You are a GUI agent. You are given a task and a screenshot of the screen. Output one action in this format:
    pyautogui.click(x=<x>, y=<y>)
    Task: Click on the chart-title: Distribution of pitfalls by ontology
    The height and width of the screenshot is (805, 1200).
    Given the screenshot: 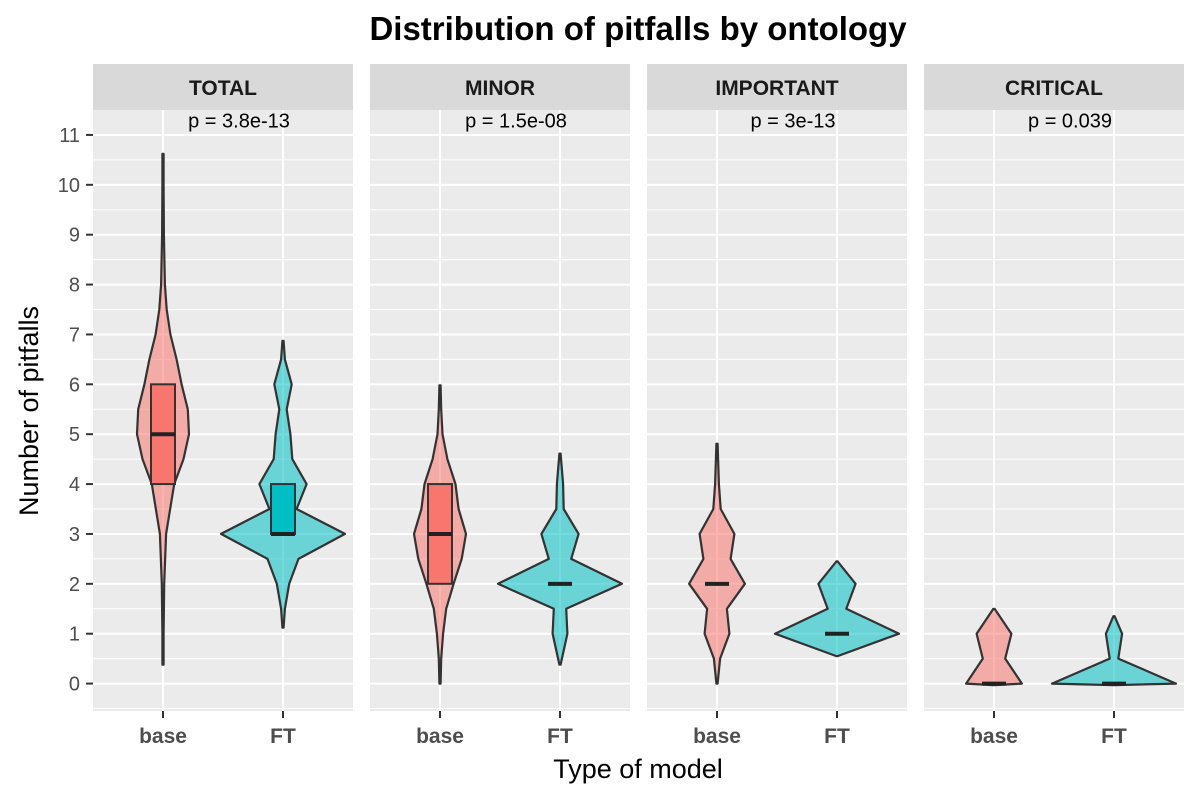 What is the action you would take?
    pyautogui.click(x=638, y=28)
    